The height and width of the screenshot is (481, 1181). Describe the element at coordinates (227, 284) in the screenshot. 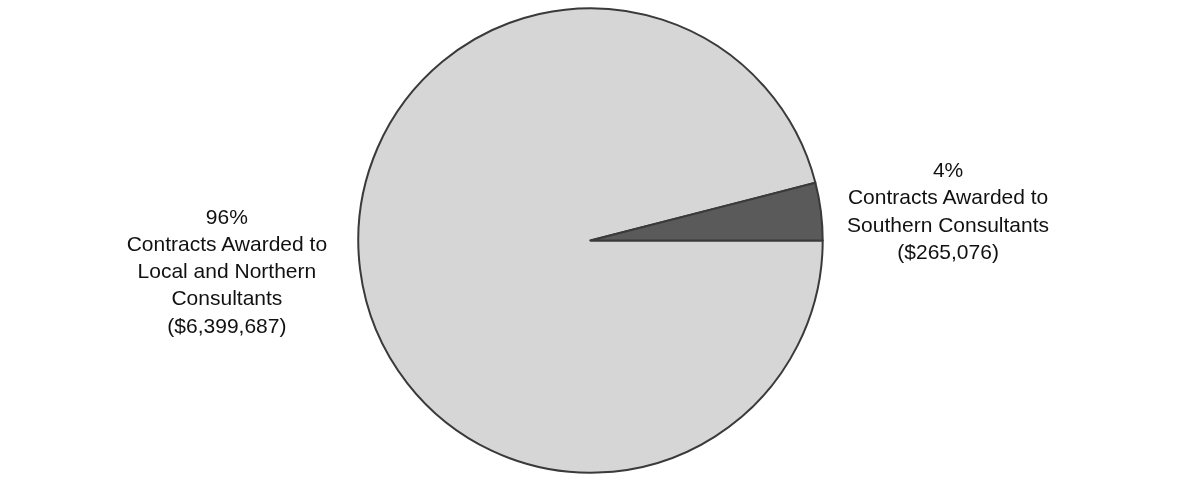

I see `slice-label: Contracts Awarded to Local and Northern Consultants ($6,399,687)` at that location.